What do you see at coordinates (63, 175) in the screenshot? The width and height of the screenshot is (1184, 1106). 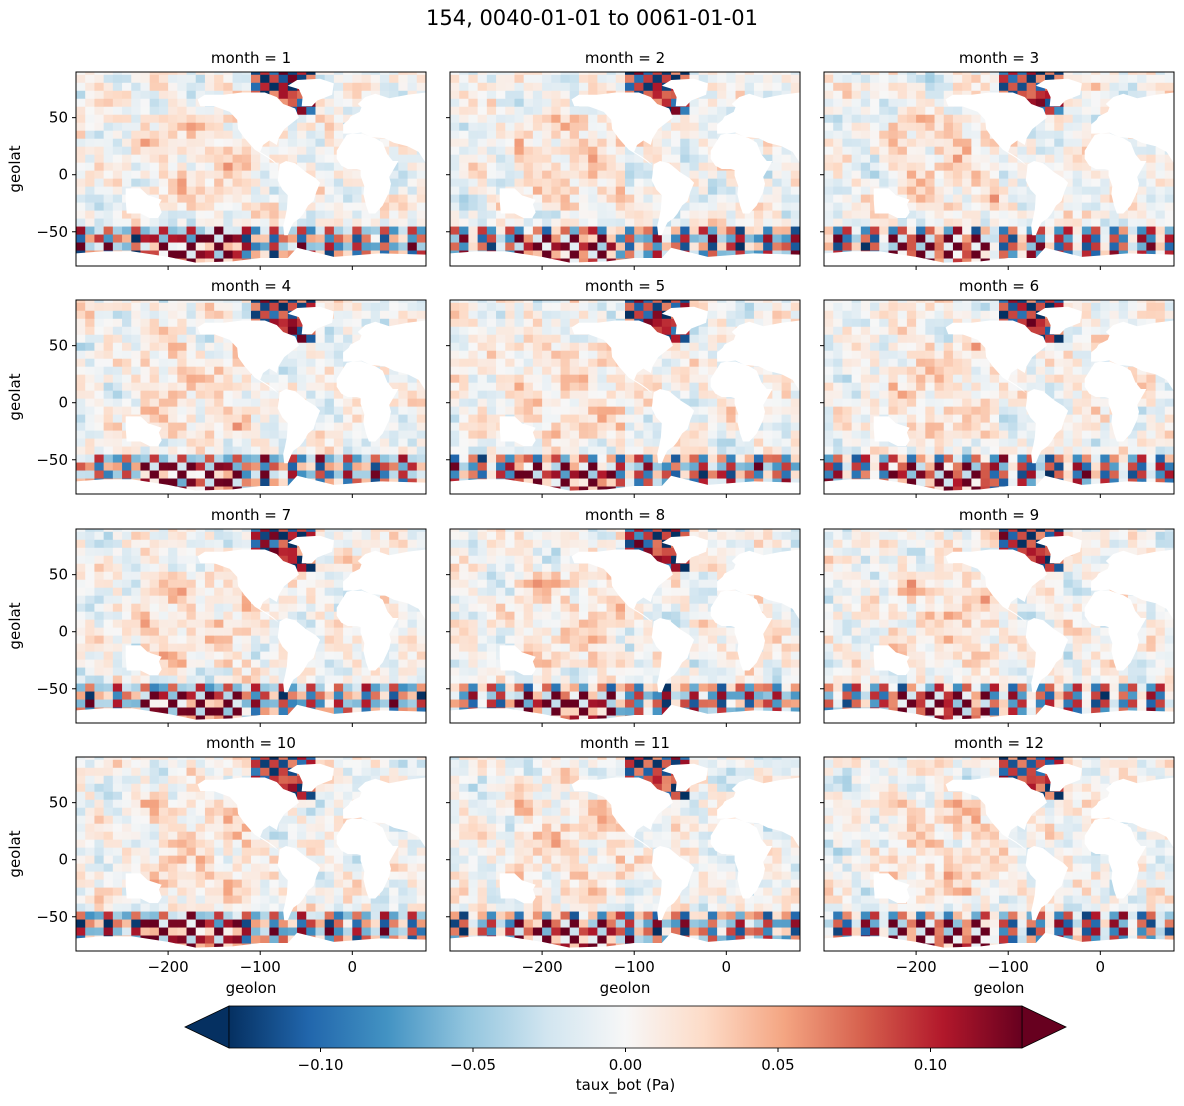 I see `y-tick-label: 0` at bounding box center [63, 175].